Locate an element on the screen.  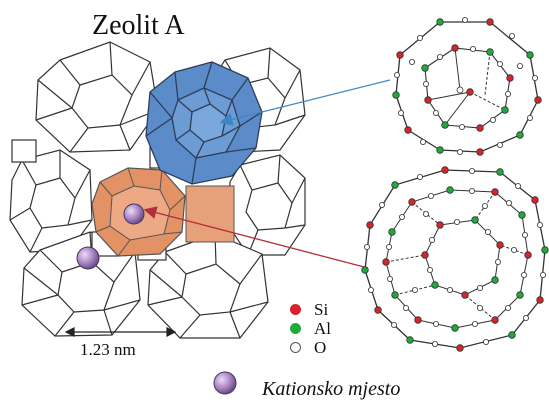
cage-left-middle is located at coordinates (51, 201).